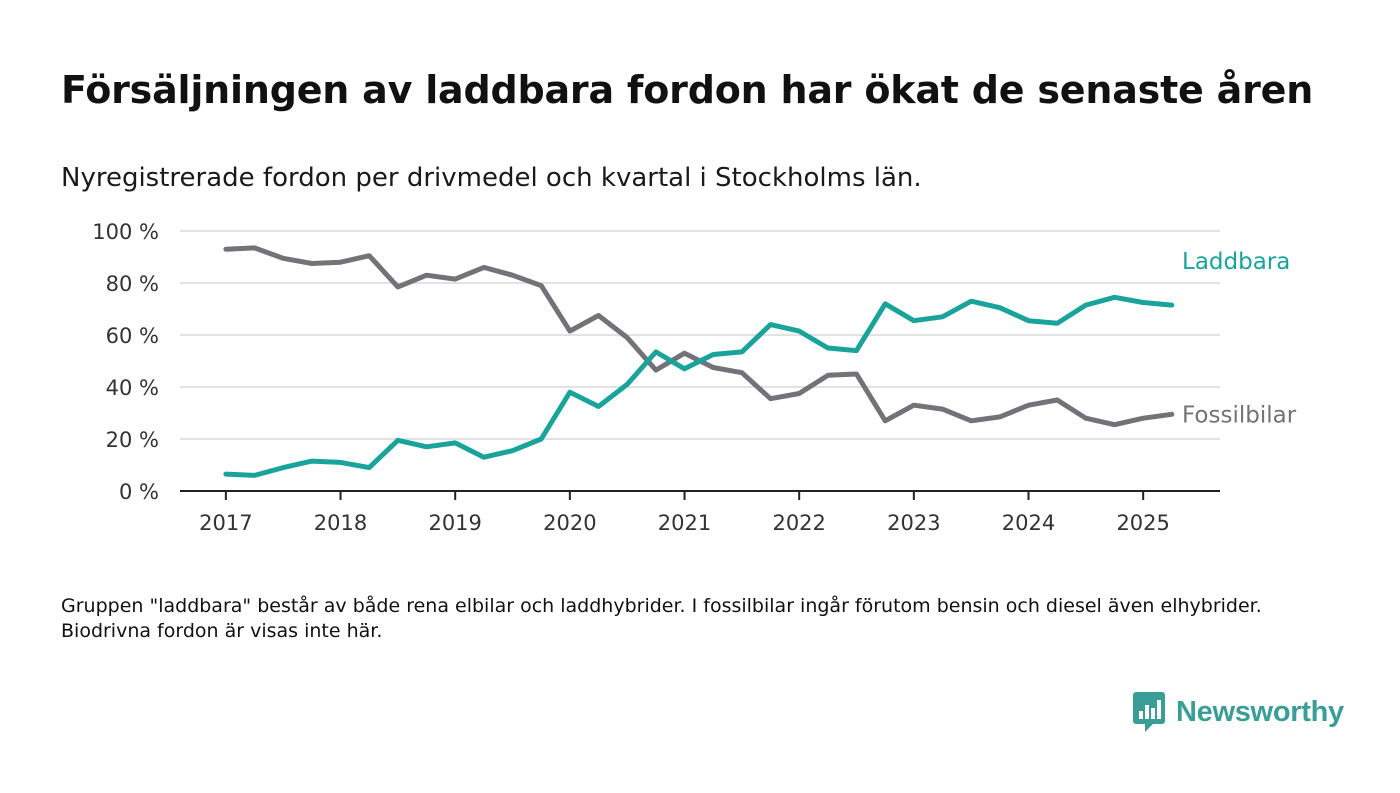 This screenshot has height=793, width=1400. Describe the element at coordinates (139, 492) in the screenshot. I see `y-tick-label: 0 %` at that location.